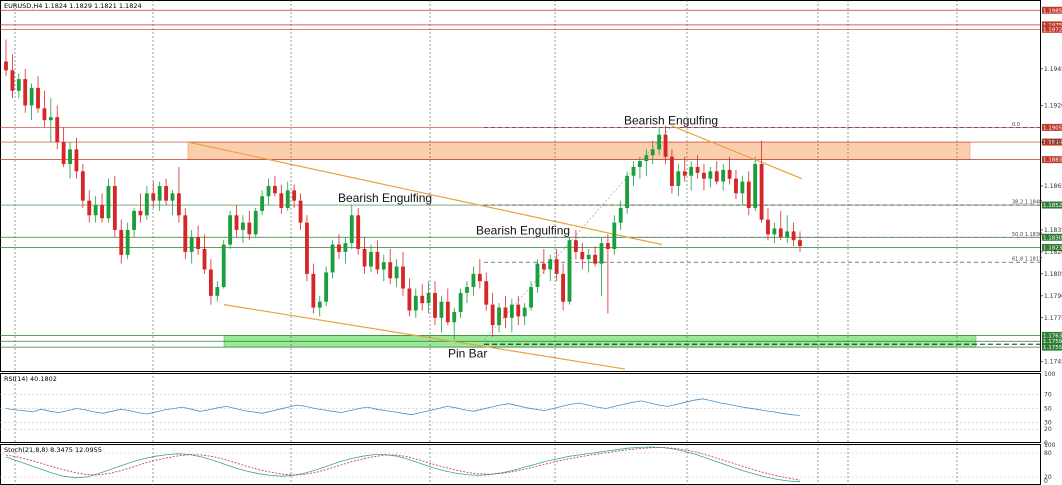  I want to click on stoch-tick-label: 80, so click(1048, 453).